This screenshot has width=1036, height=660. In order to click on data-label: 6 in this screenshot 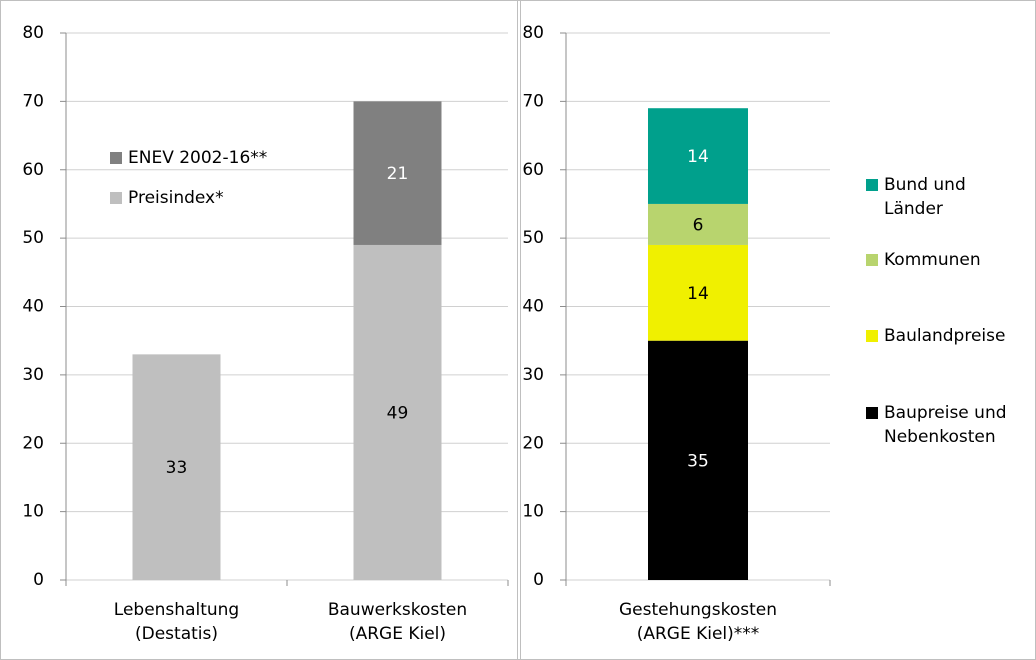, I will do `click(698, 225)`.